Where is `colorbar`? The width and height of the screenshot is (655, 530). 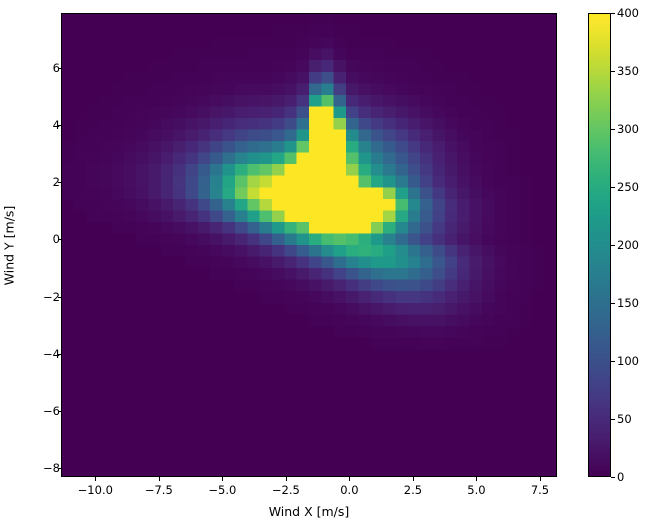
colorbar is located at coordinates (599, 245).